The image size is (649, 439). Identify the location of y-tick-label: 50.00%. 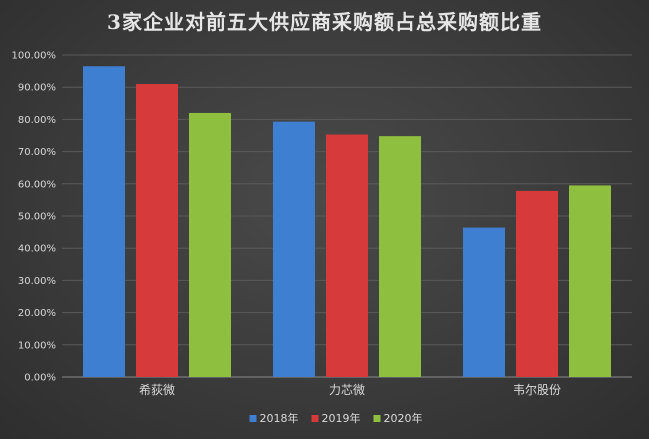
(37, 217).